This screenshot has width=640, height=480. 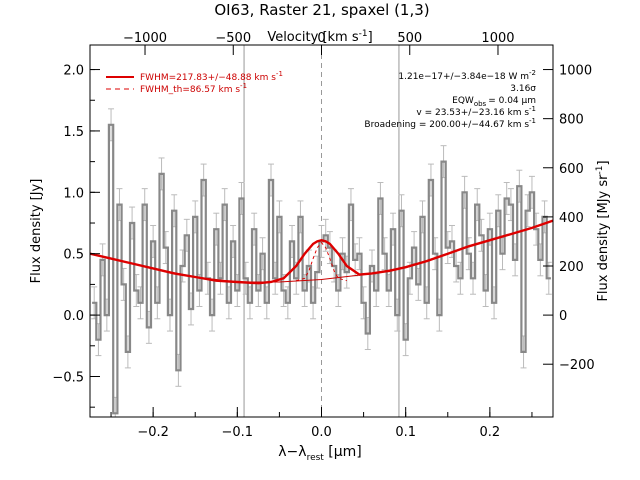 What do you see at coordinates (577, 365) in the screenshot?
I see `right-tick-label: −200` at bounding box center [577, 365].